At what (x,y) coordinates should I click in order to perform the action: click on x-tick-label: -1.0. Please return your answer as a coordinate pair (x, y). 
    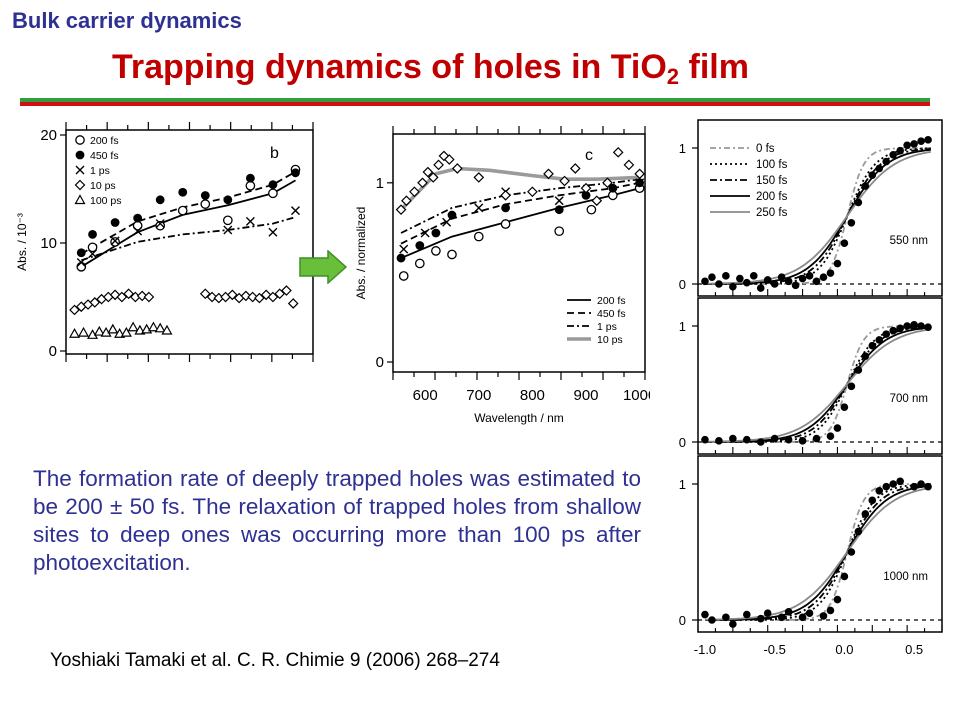
    Looking at the image, I should click on (705, 649).